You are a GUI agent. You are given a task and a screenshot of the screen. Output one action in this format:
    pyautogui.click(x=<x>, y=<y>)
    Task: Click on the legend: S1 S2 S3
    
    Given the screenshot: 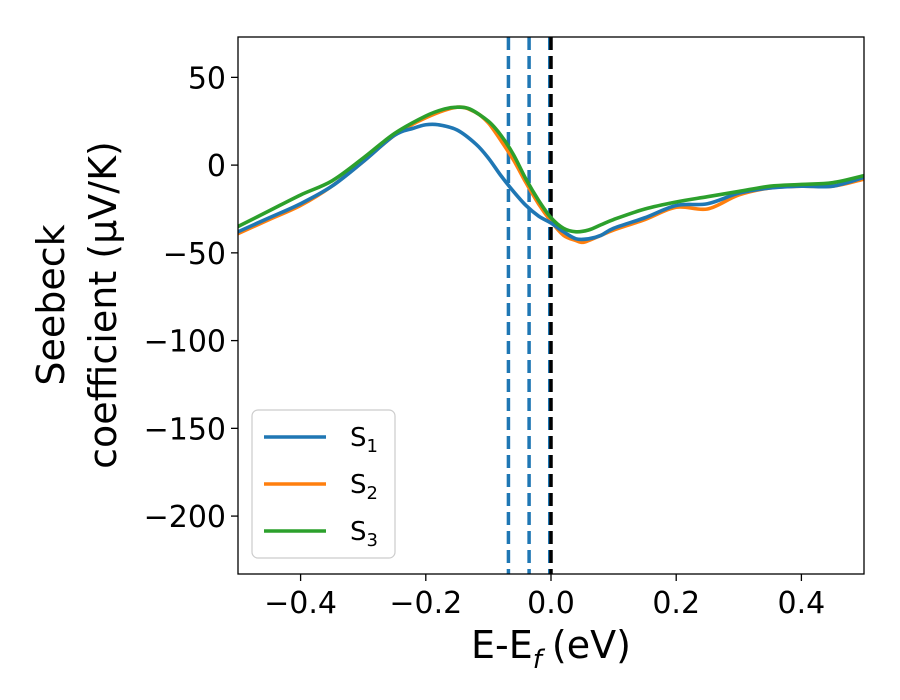 What is the action you would take?
    pyautogui.click(x=323, y=484)
    